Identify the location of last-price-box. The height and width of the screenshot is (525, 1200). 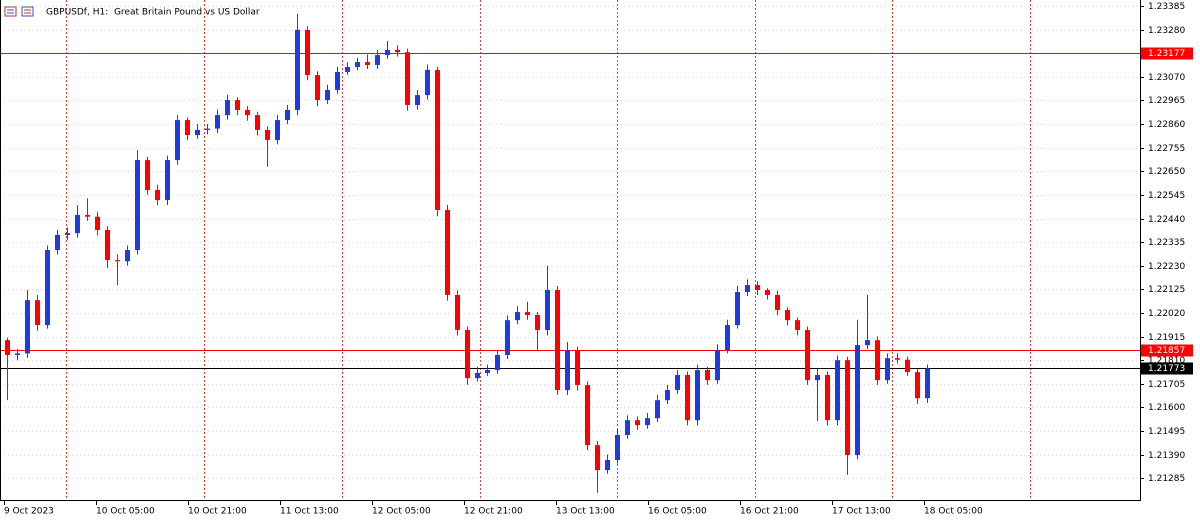
(1167, 368).